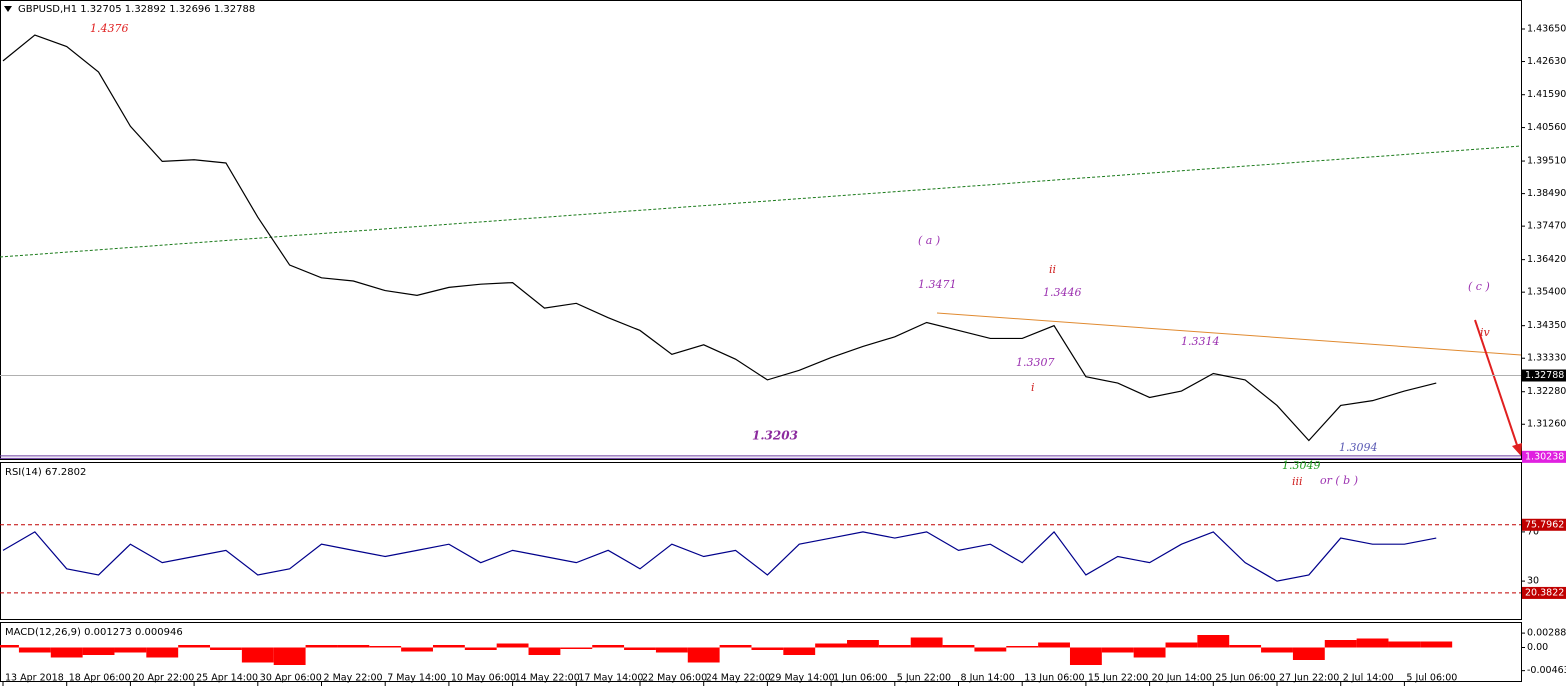 The image size is (1566, 688). What do you see at coordinates (674, 678) in the screenshot?
I see `x-tick-label: 22 May 06:00` at bounding box center [674, 678].